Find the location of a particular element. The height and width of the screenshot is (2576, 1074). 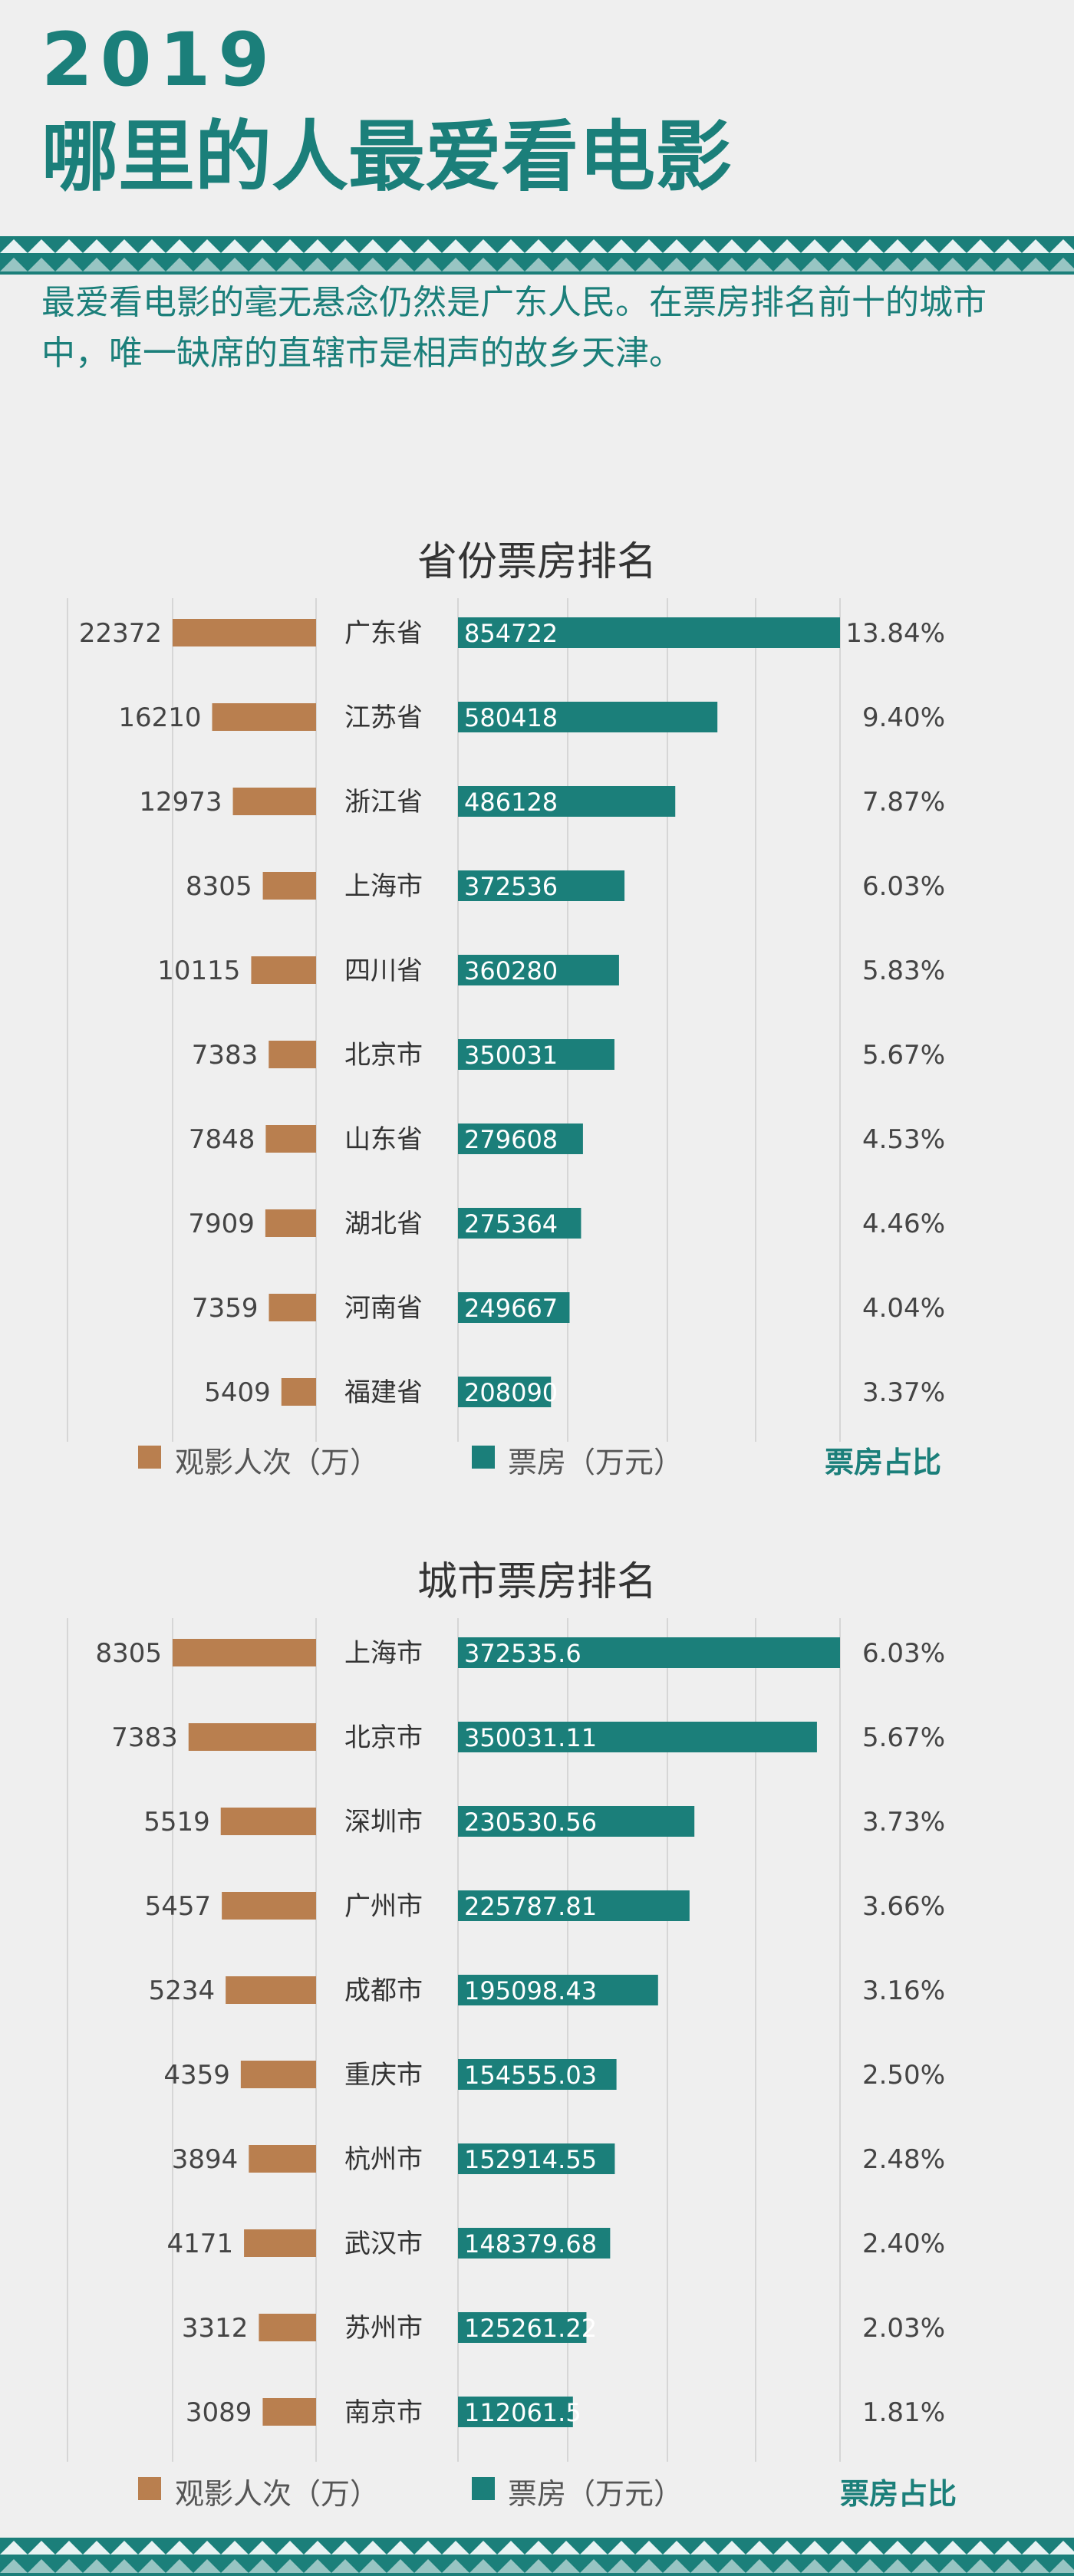

city-legend: 观影人次（万） 票房（万元） 票房占比 is located at coordinates (537, 2489).